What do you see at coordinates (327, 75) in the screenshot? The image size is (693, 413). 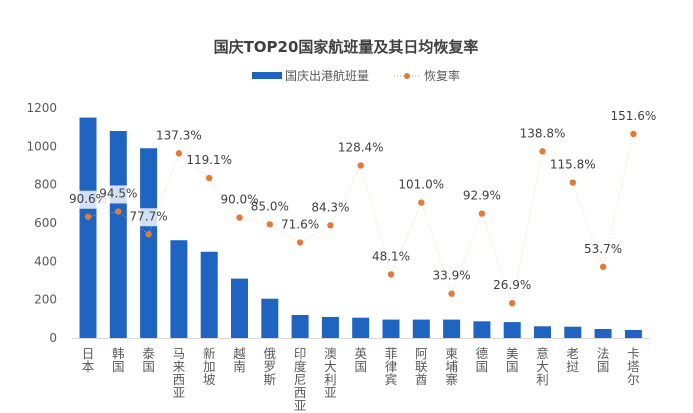 I see `legend-bar-label: 国庆出港航班量` at bounding box center [327, 75].